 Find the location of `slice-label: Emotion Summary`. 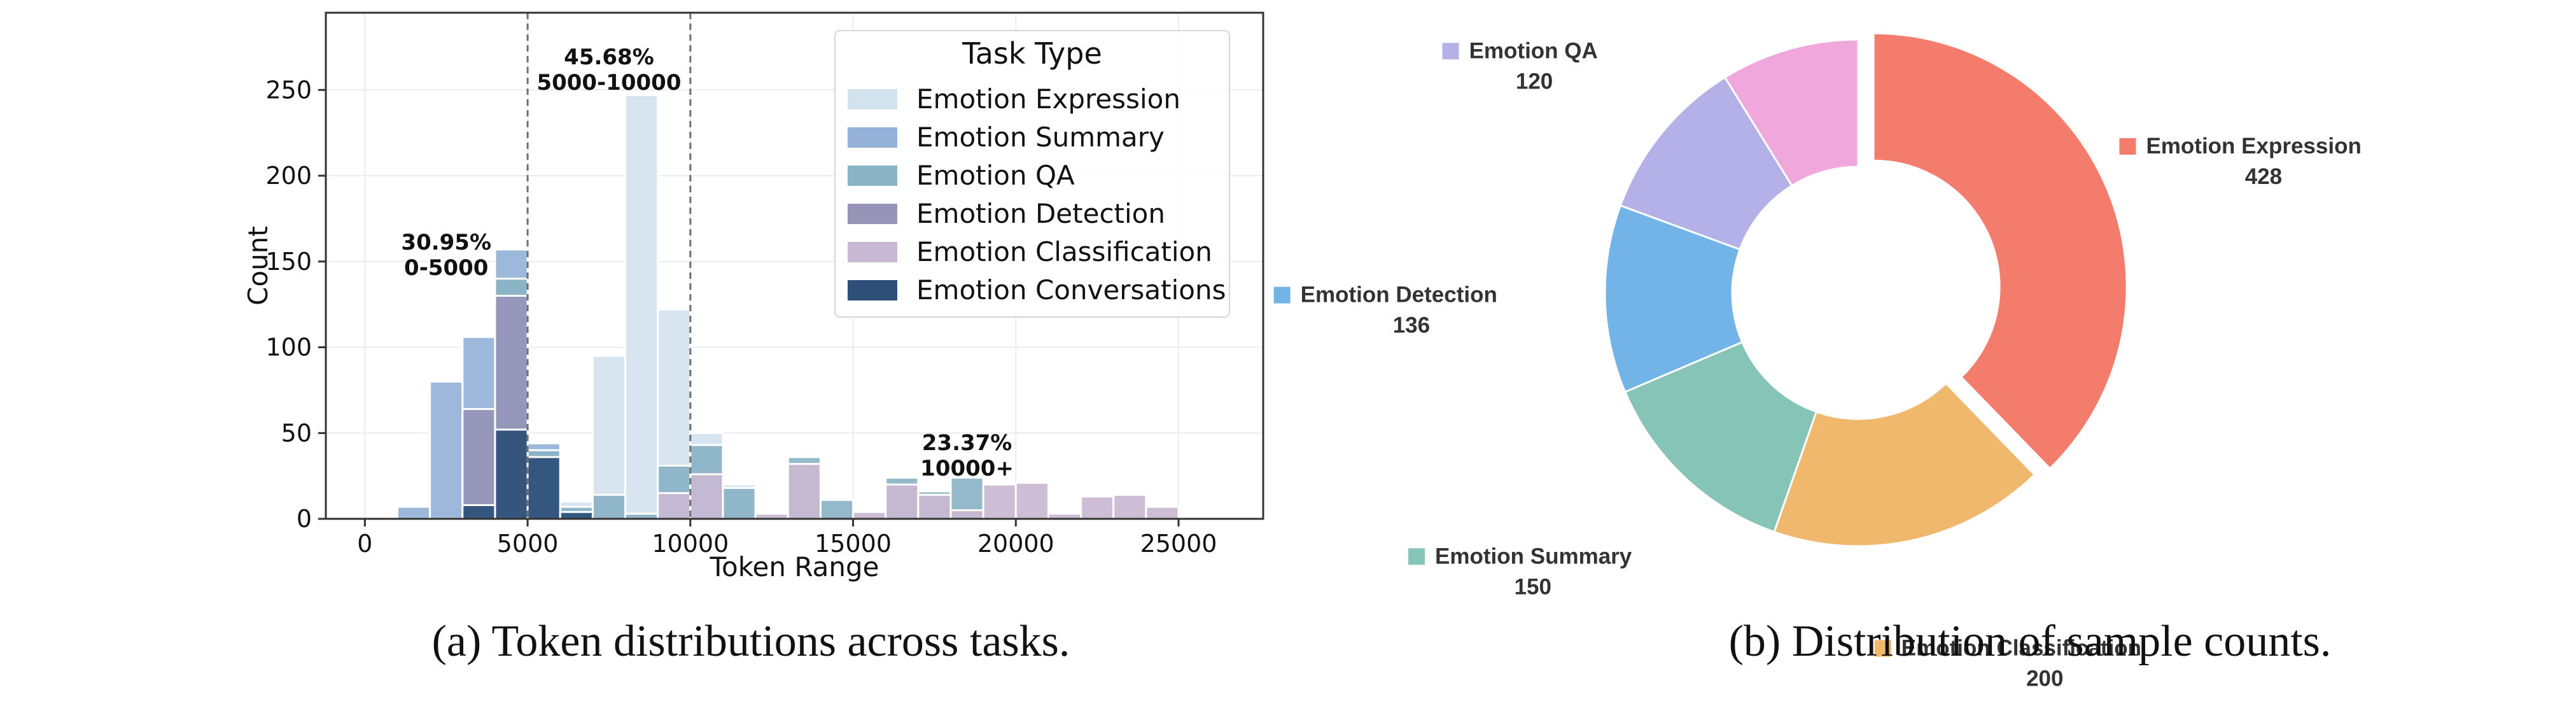

slice-label: Emotion Summary is located at coordinates (1533, 556).